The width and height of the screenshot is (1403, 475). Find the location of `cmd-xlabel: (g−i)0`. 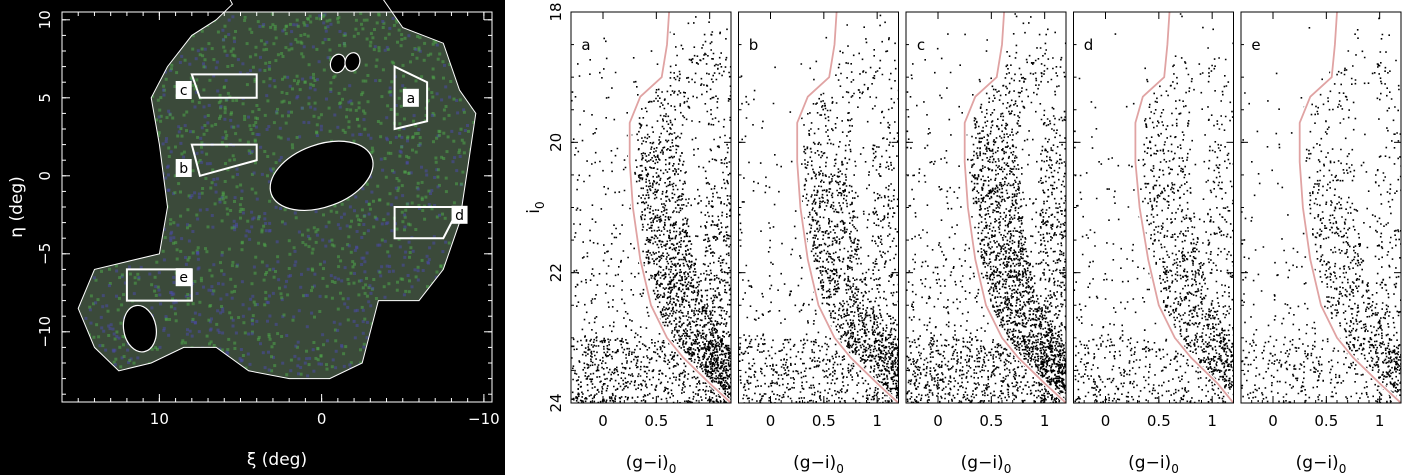

cmd-xlabel: (g−i)0 is located at coordinates (986, 464).